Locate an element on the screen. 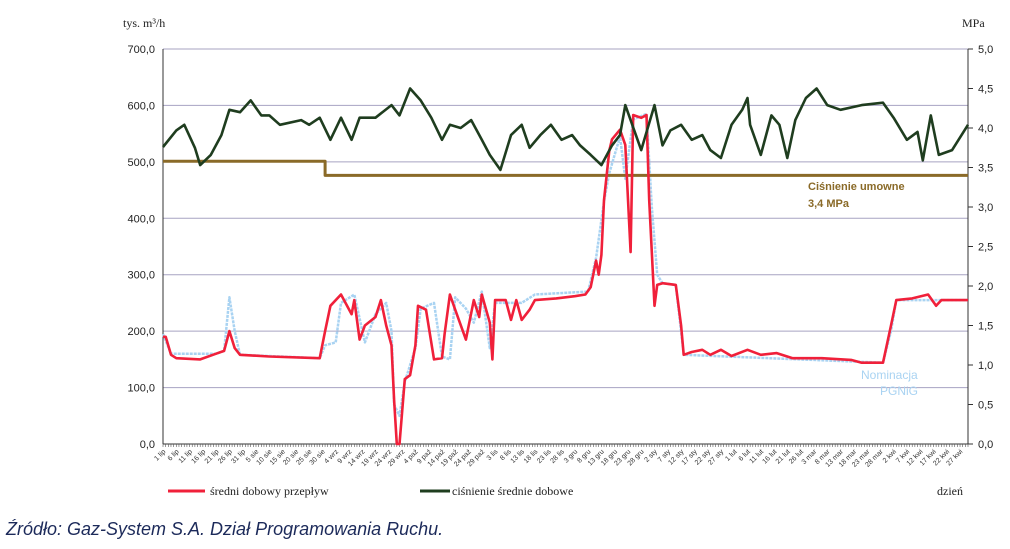 The width and height of the screenshot is (1010, 549). nomination-annotation: Nominacja is located at coordinates (889, 375).